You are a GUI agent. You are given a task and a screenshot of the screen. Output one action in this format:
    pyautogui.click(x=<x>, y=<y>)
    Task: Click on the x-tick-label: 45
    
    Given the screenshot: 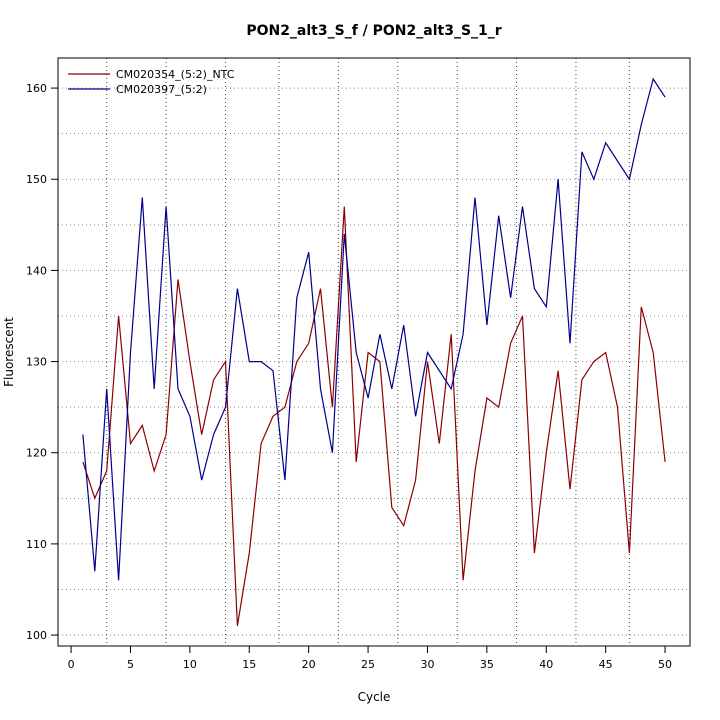 What is the action you would take?
    pyautogui.click(x=606, y=664)
    